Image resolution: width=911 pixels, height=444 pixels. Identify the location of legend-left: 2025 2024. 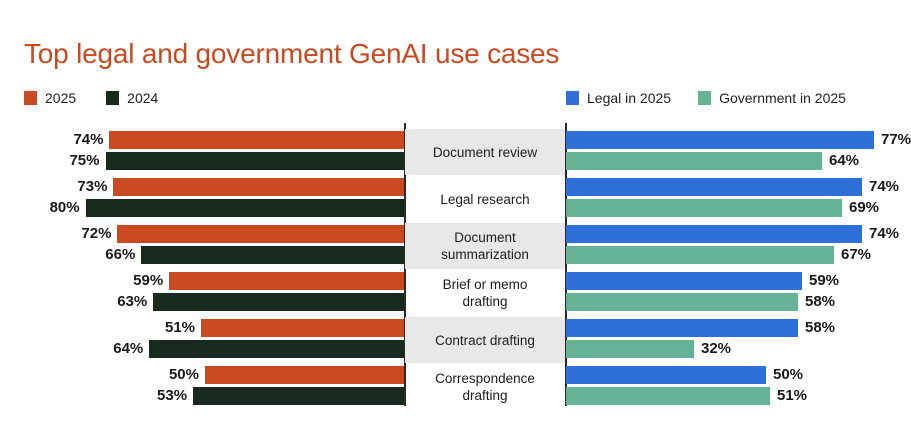
(106, 98).